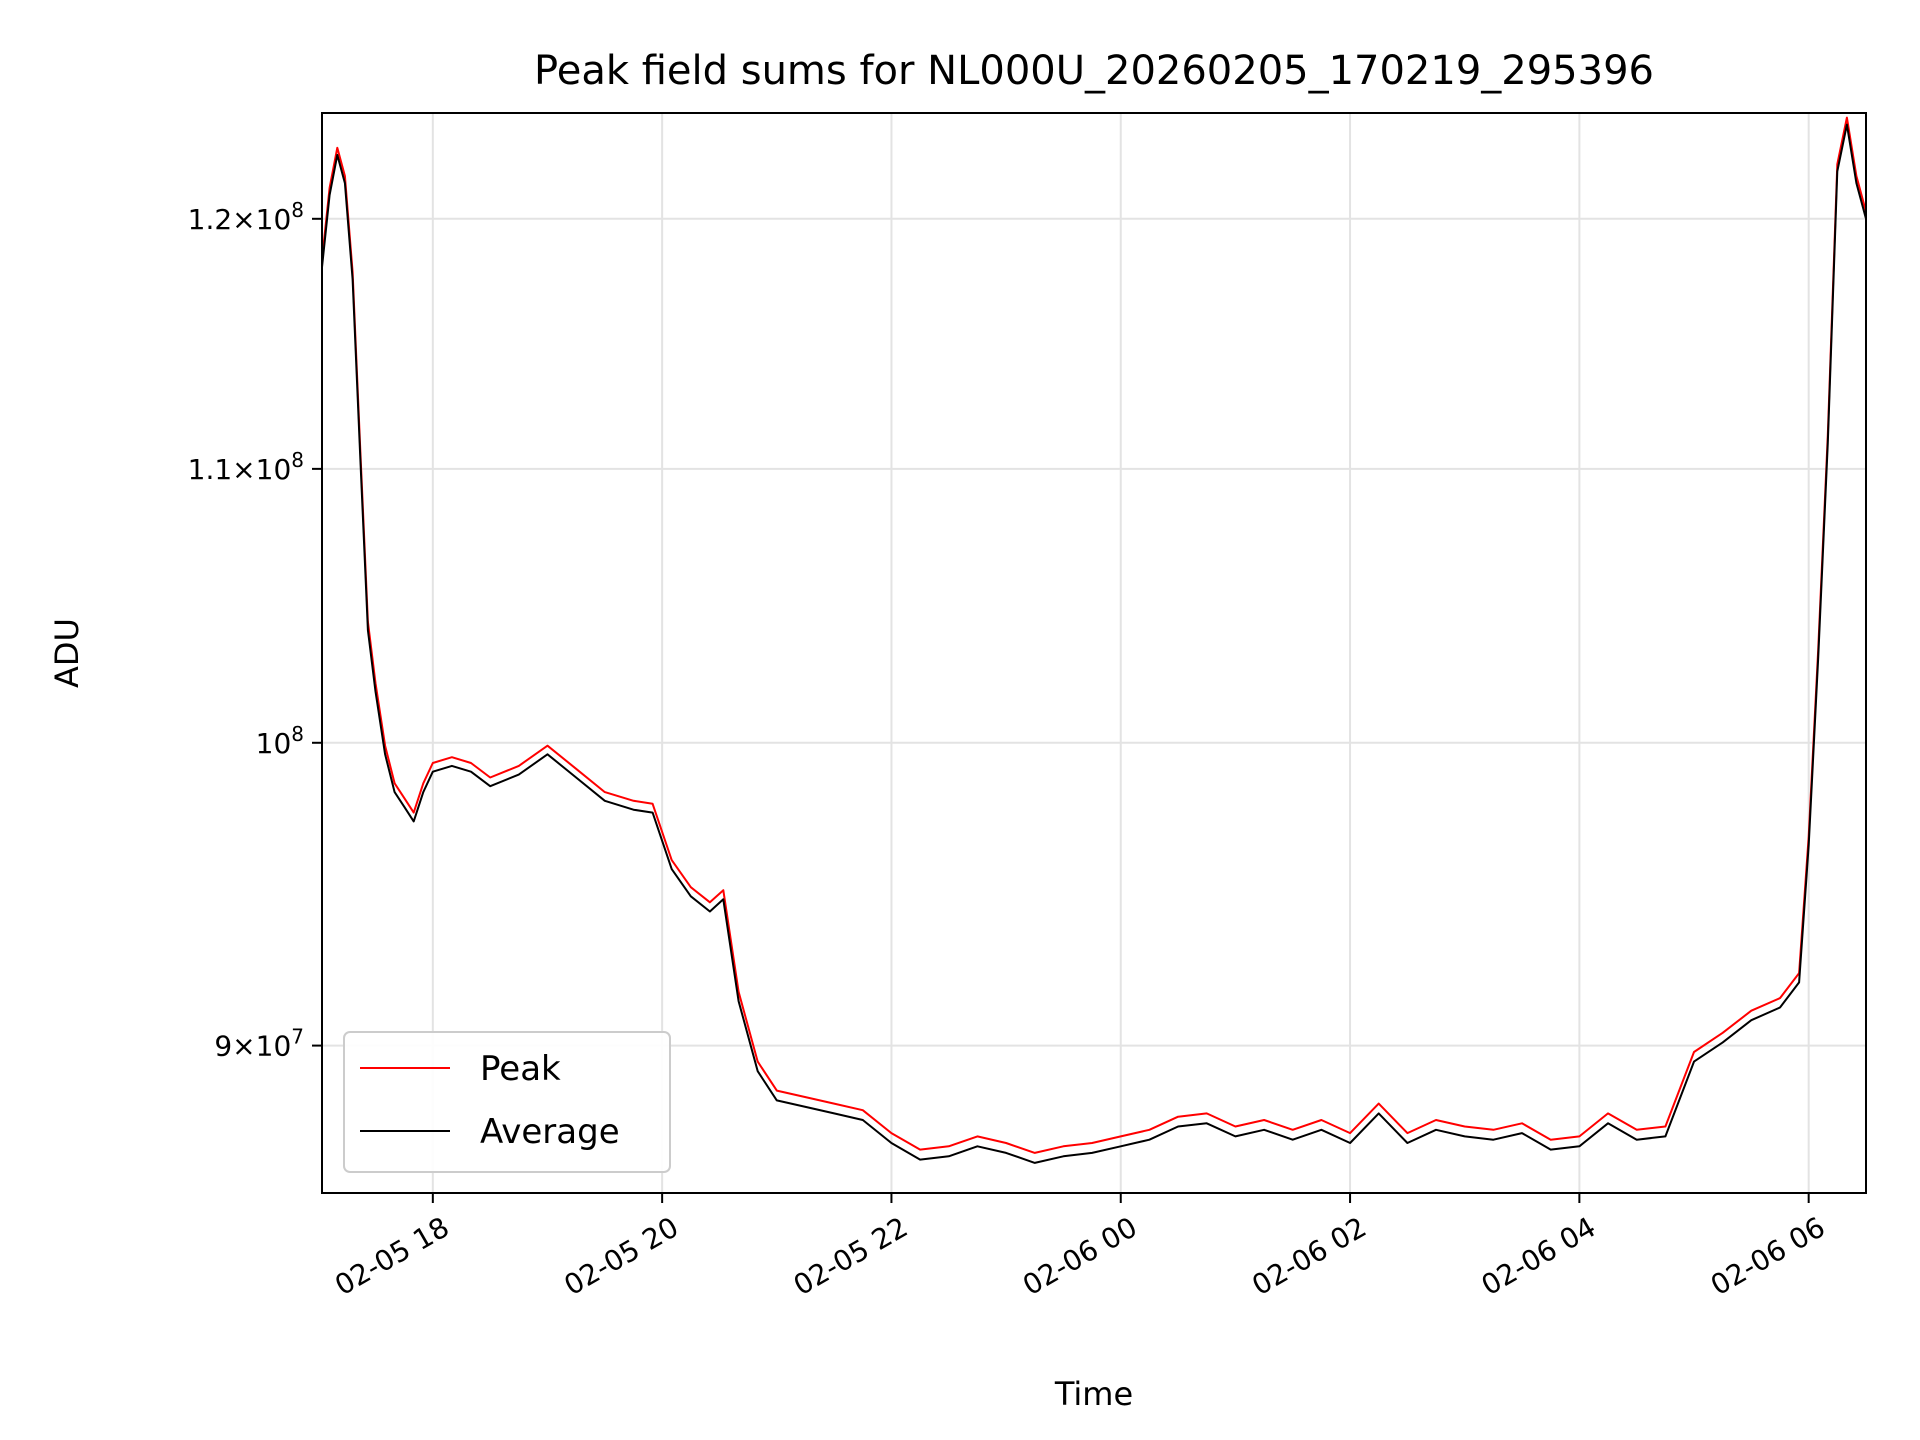 The width and height of the screenshot is (1920, 1440). I want to click on legend-label-average: Average, so click(550, 1132).